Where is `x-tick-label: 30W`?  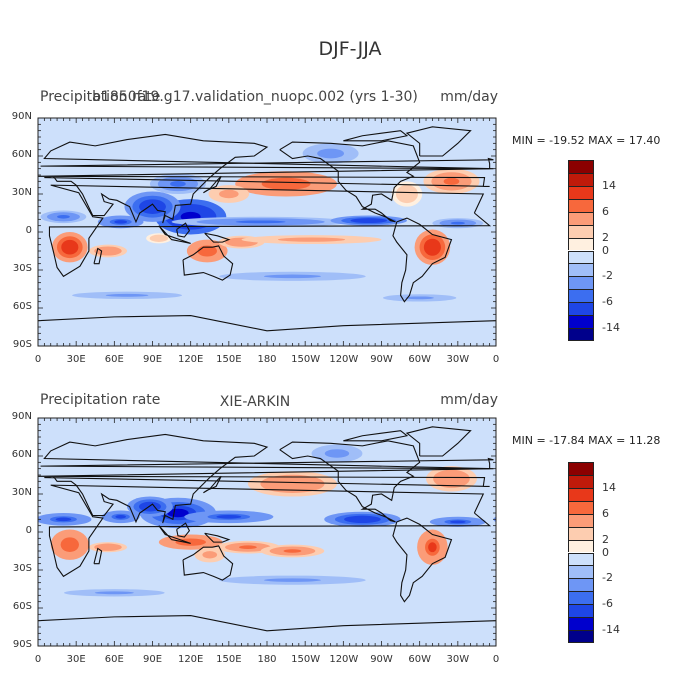 x-tick-label: 30W is located at coordinates (458, 659).